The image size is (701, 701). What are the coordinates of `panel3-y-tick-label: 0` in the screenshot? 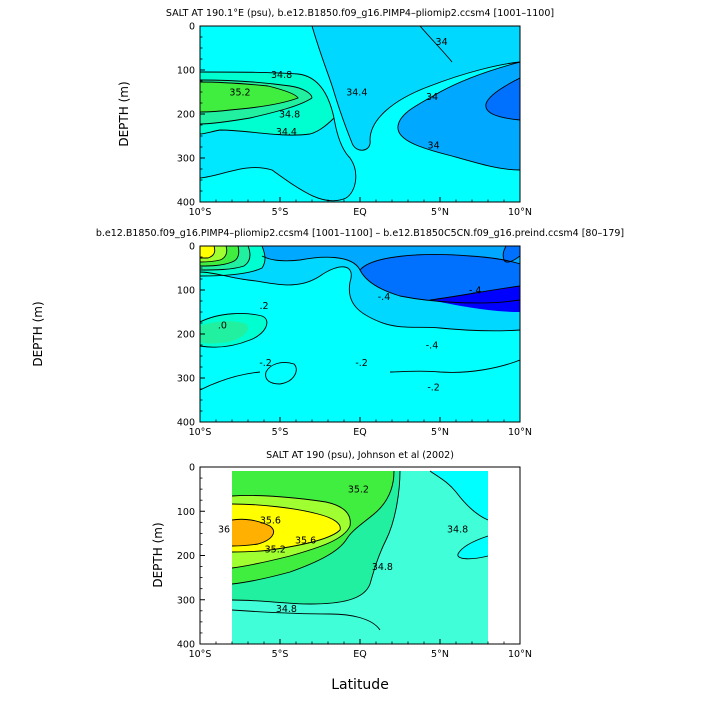 It's located at (192, 468).